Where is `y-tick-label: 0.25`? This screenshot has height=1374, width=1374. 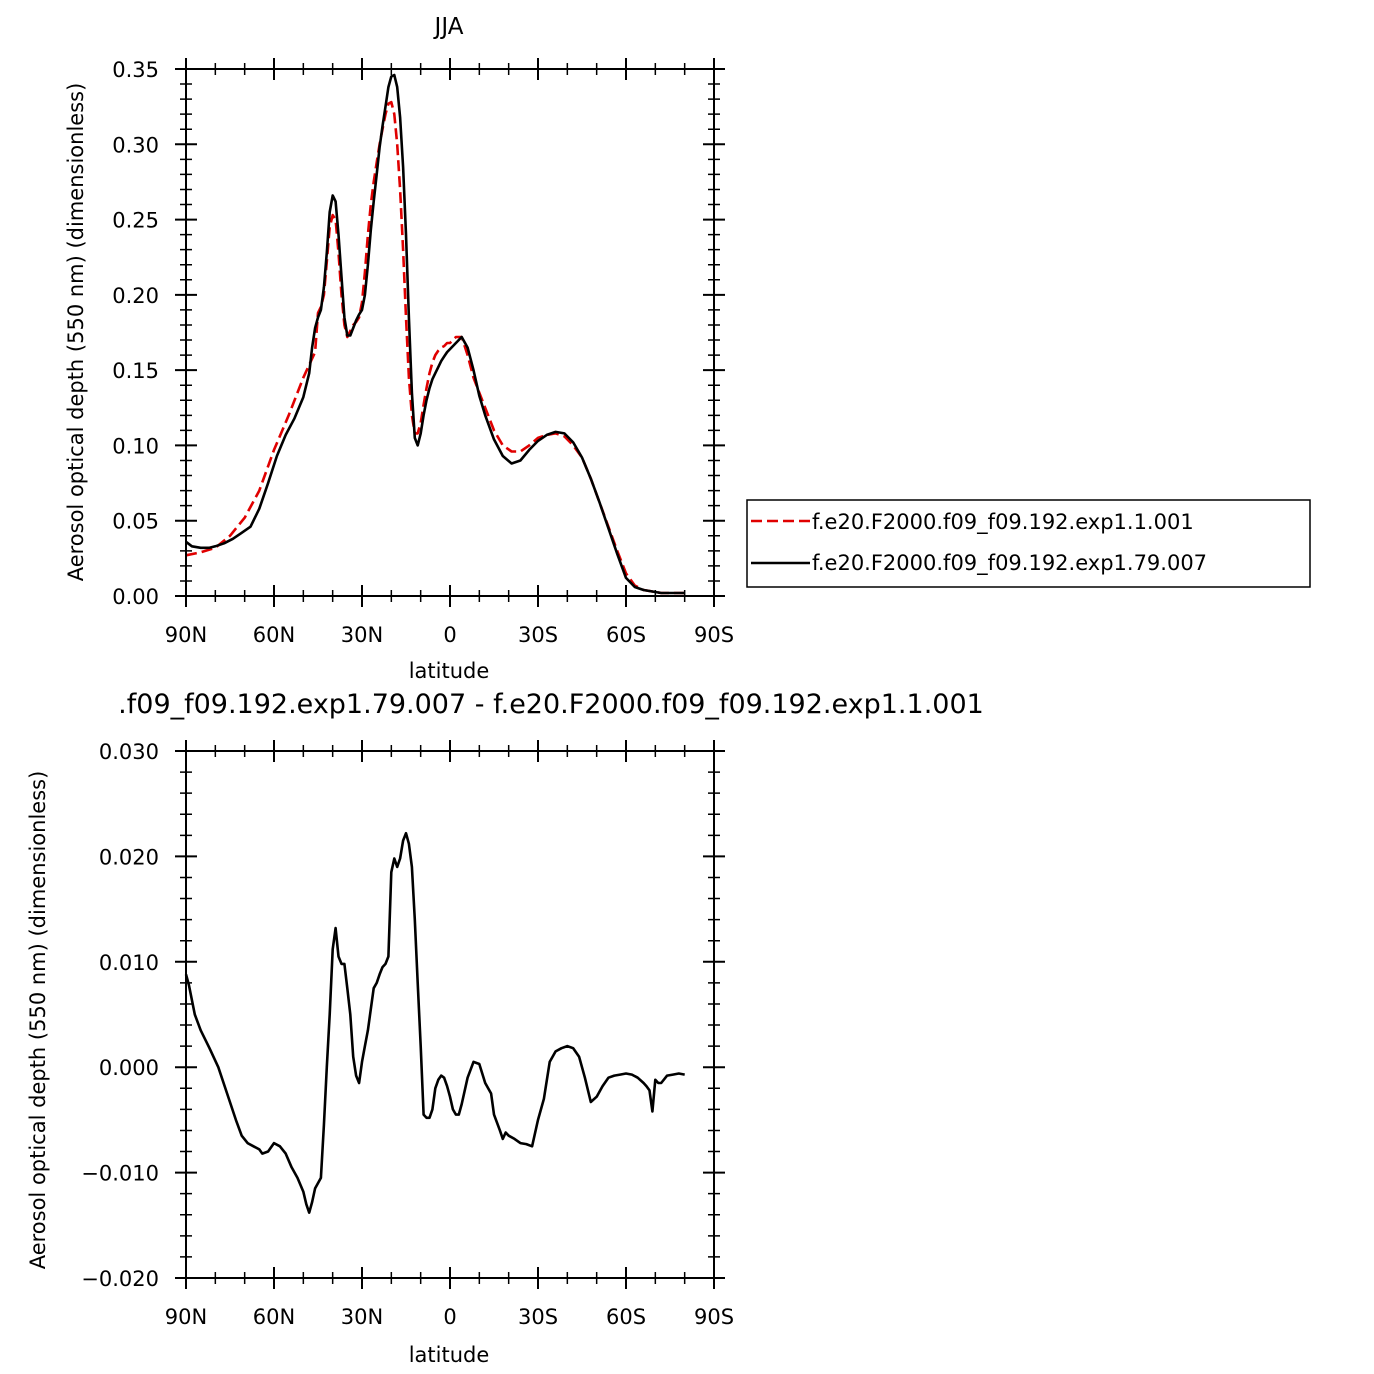 y-tick-label: 0.25 is located at coordinates (135, 221).